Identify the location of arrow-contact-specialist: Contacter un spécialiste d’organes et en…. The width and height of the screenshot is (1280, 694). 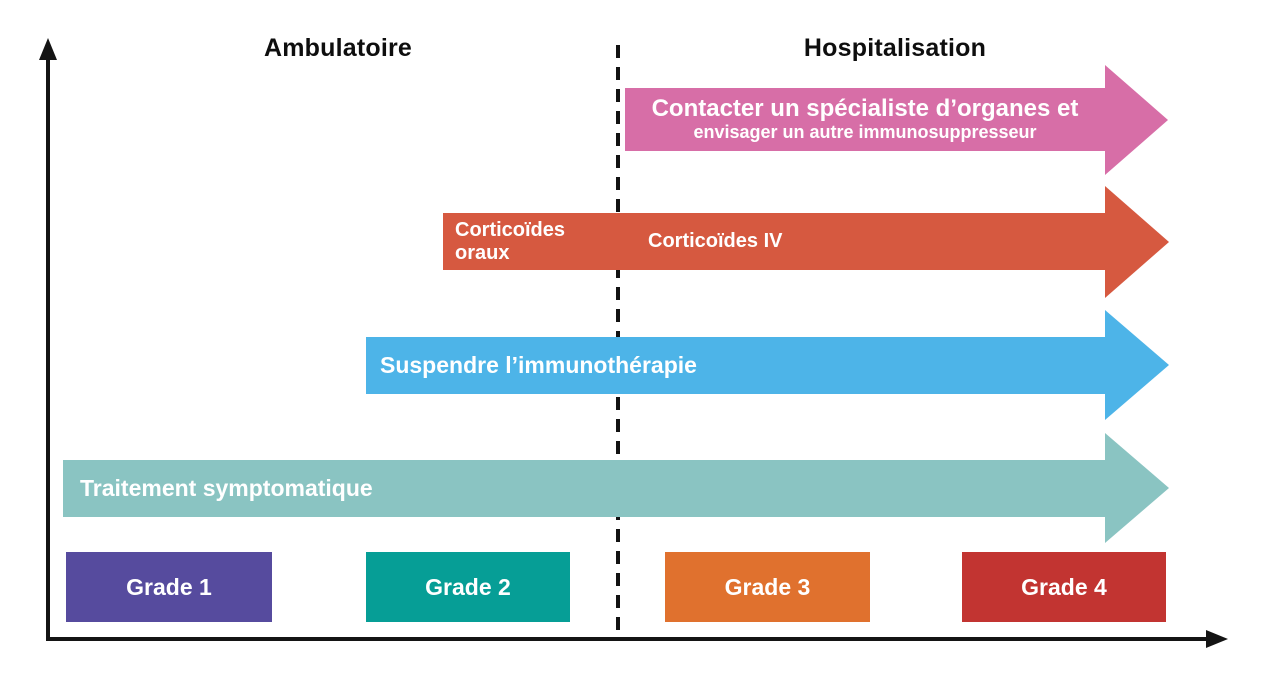
(865, 119).